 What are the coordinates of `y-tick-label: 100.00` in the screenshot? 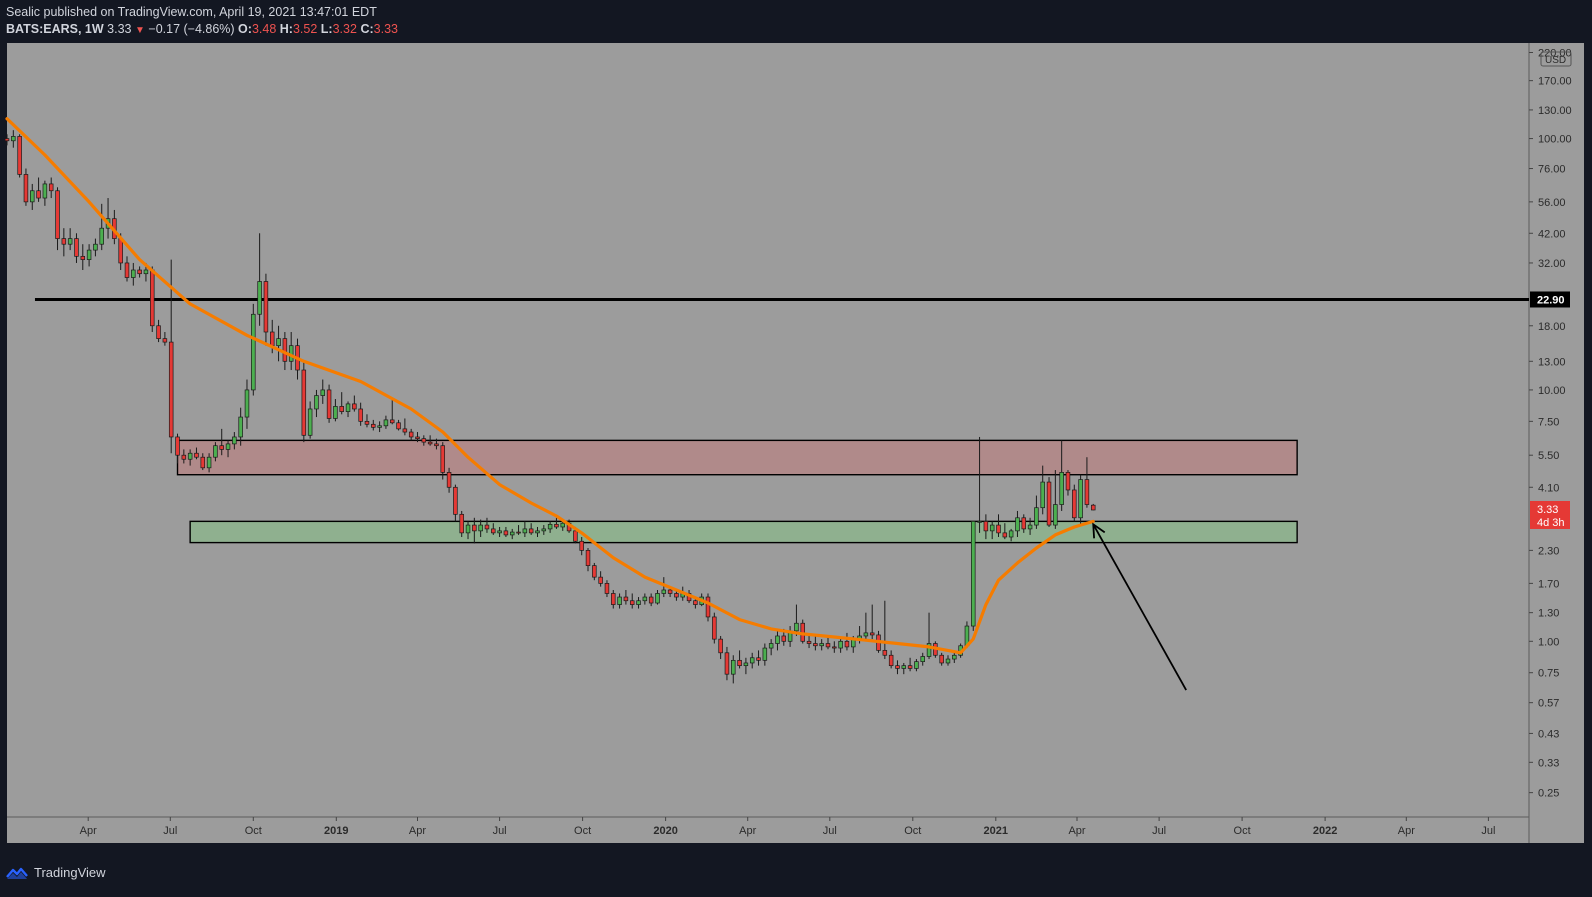 It's located at (1555, 140).